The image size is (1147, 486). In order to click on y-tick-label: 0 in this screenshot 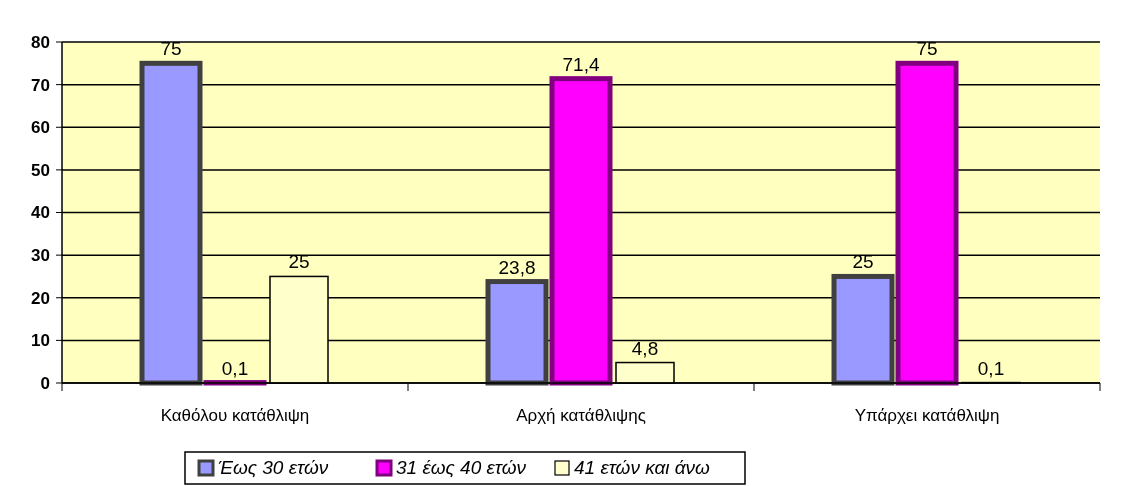, I will do `click(45, 383)`.